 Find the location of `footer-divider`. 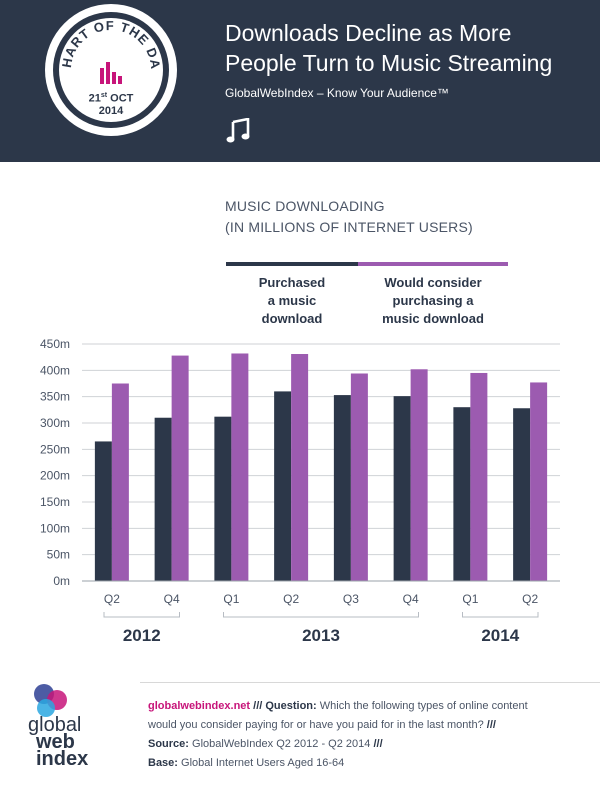

footer-divider is located at coordinates (370, 682).